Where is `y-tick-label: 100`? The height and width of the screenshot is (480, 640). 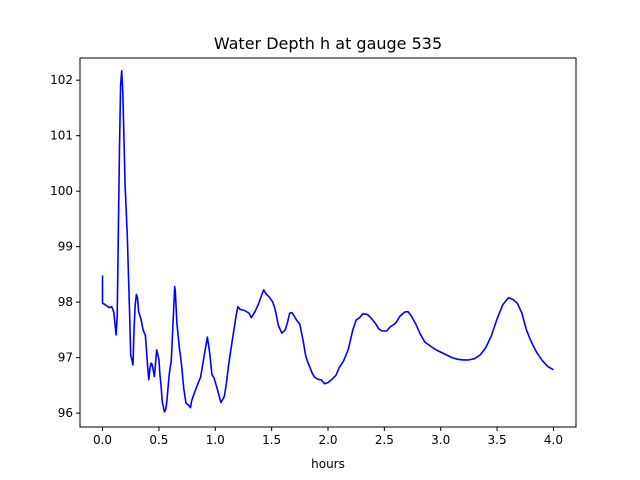 y-tick-label: 100 is located at coordinates (61, 191).